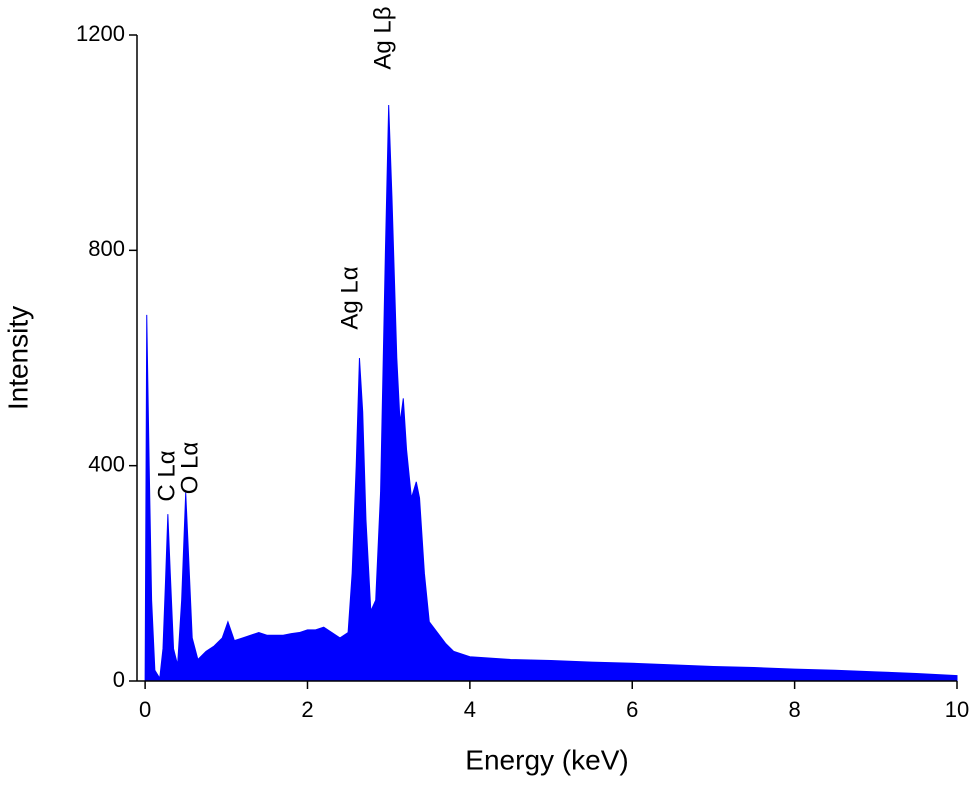  Describe the element at coordinates (106, 248) in the screenshot. I see `y-tick-label: 800` at that location.